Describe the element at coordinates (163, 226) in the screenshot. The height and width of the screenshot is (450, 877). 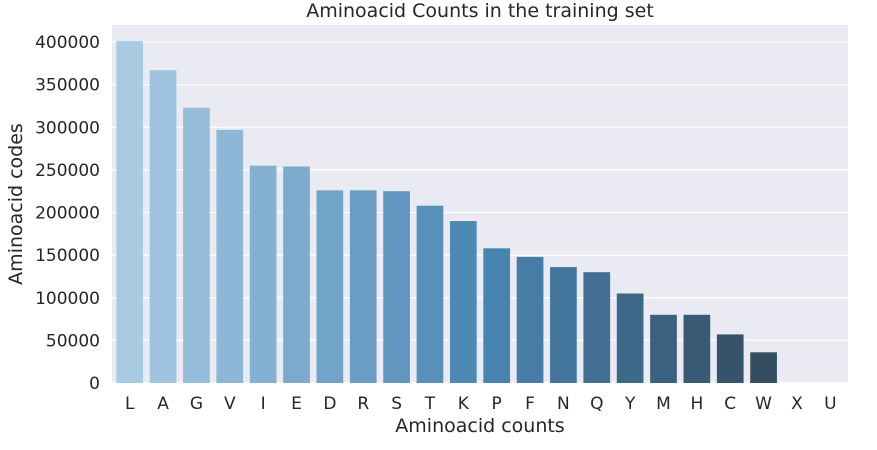
I see `bar-A` at that location.